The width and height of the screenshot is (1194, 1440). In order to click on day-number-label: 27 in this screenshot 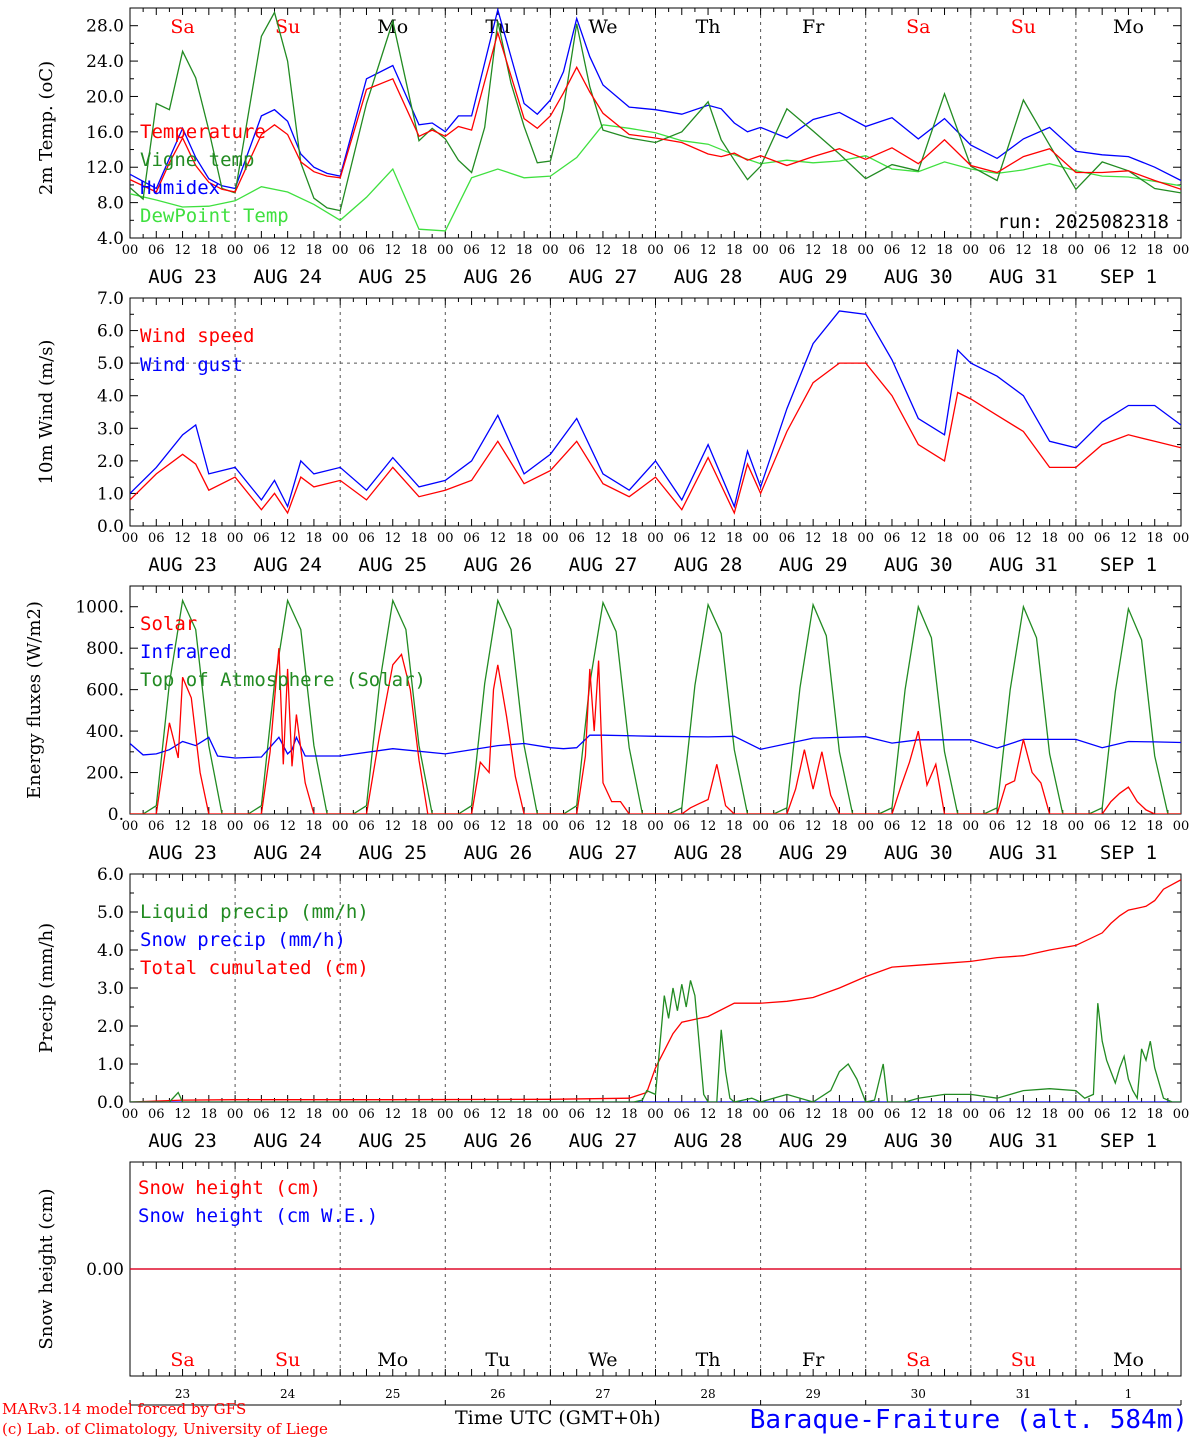, I will do `click(602, 1394)`.